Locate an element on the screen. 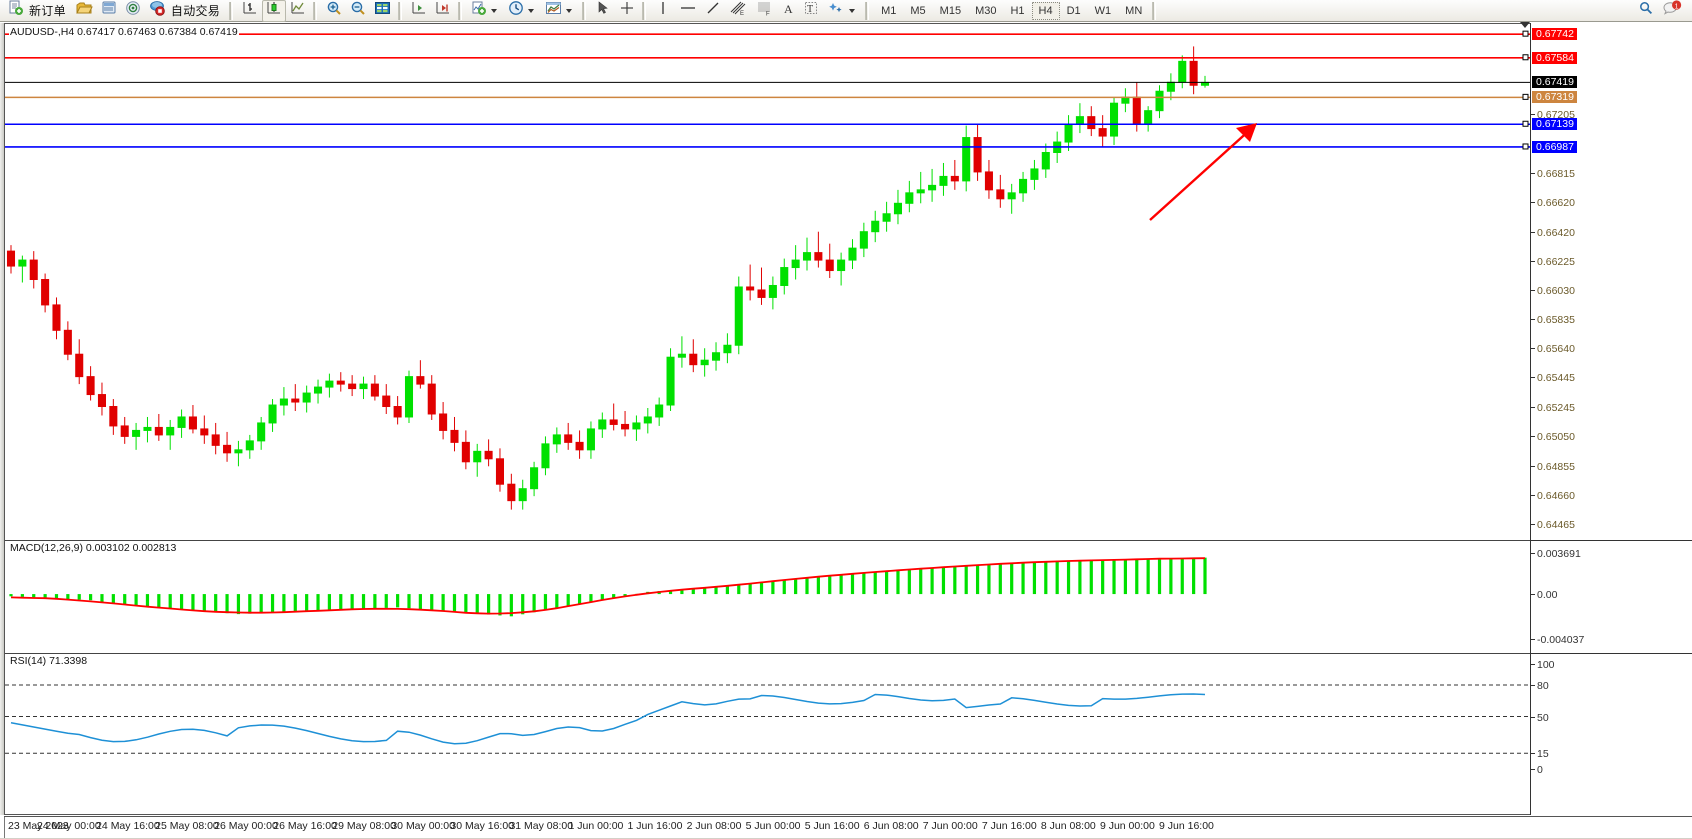 The height and width of the screenshot is (839, 1692). trendline-button is located at coordinates (713, 11).